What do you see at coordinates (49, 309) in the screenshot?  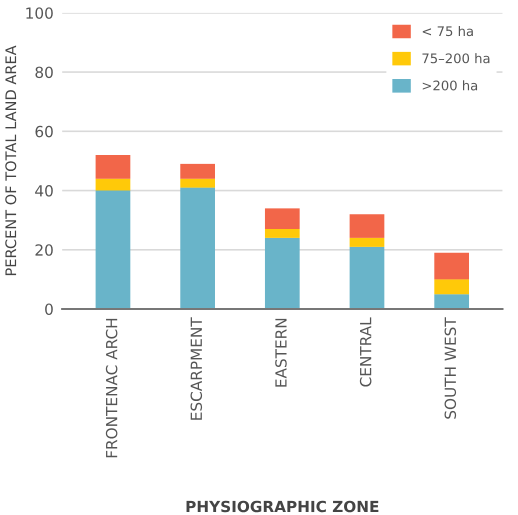 I see `y-tick-label: 0` at bounding box center [49, 309].